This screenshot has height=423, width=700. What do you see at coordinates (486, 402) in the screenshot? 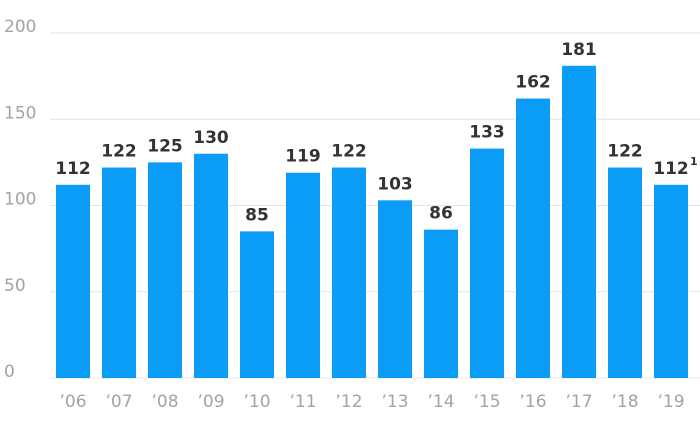
I see `x-tick-label: ’15` at bounding box center [486, 402].